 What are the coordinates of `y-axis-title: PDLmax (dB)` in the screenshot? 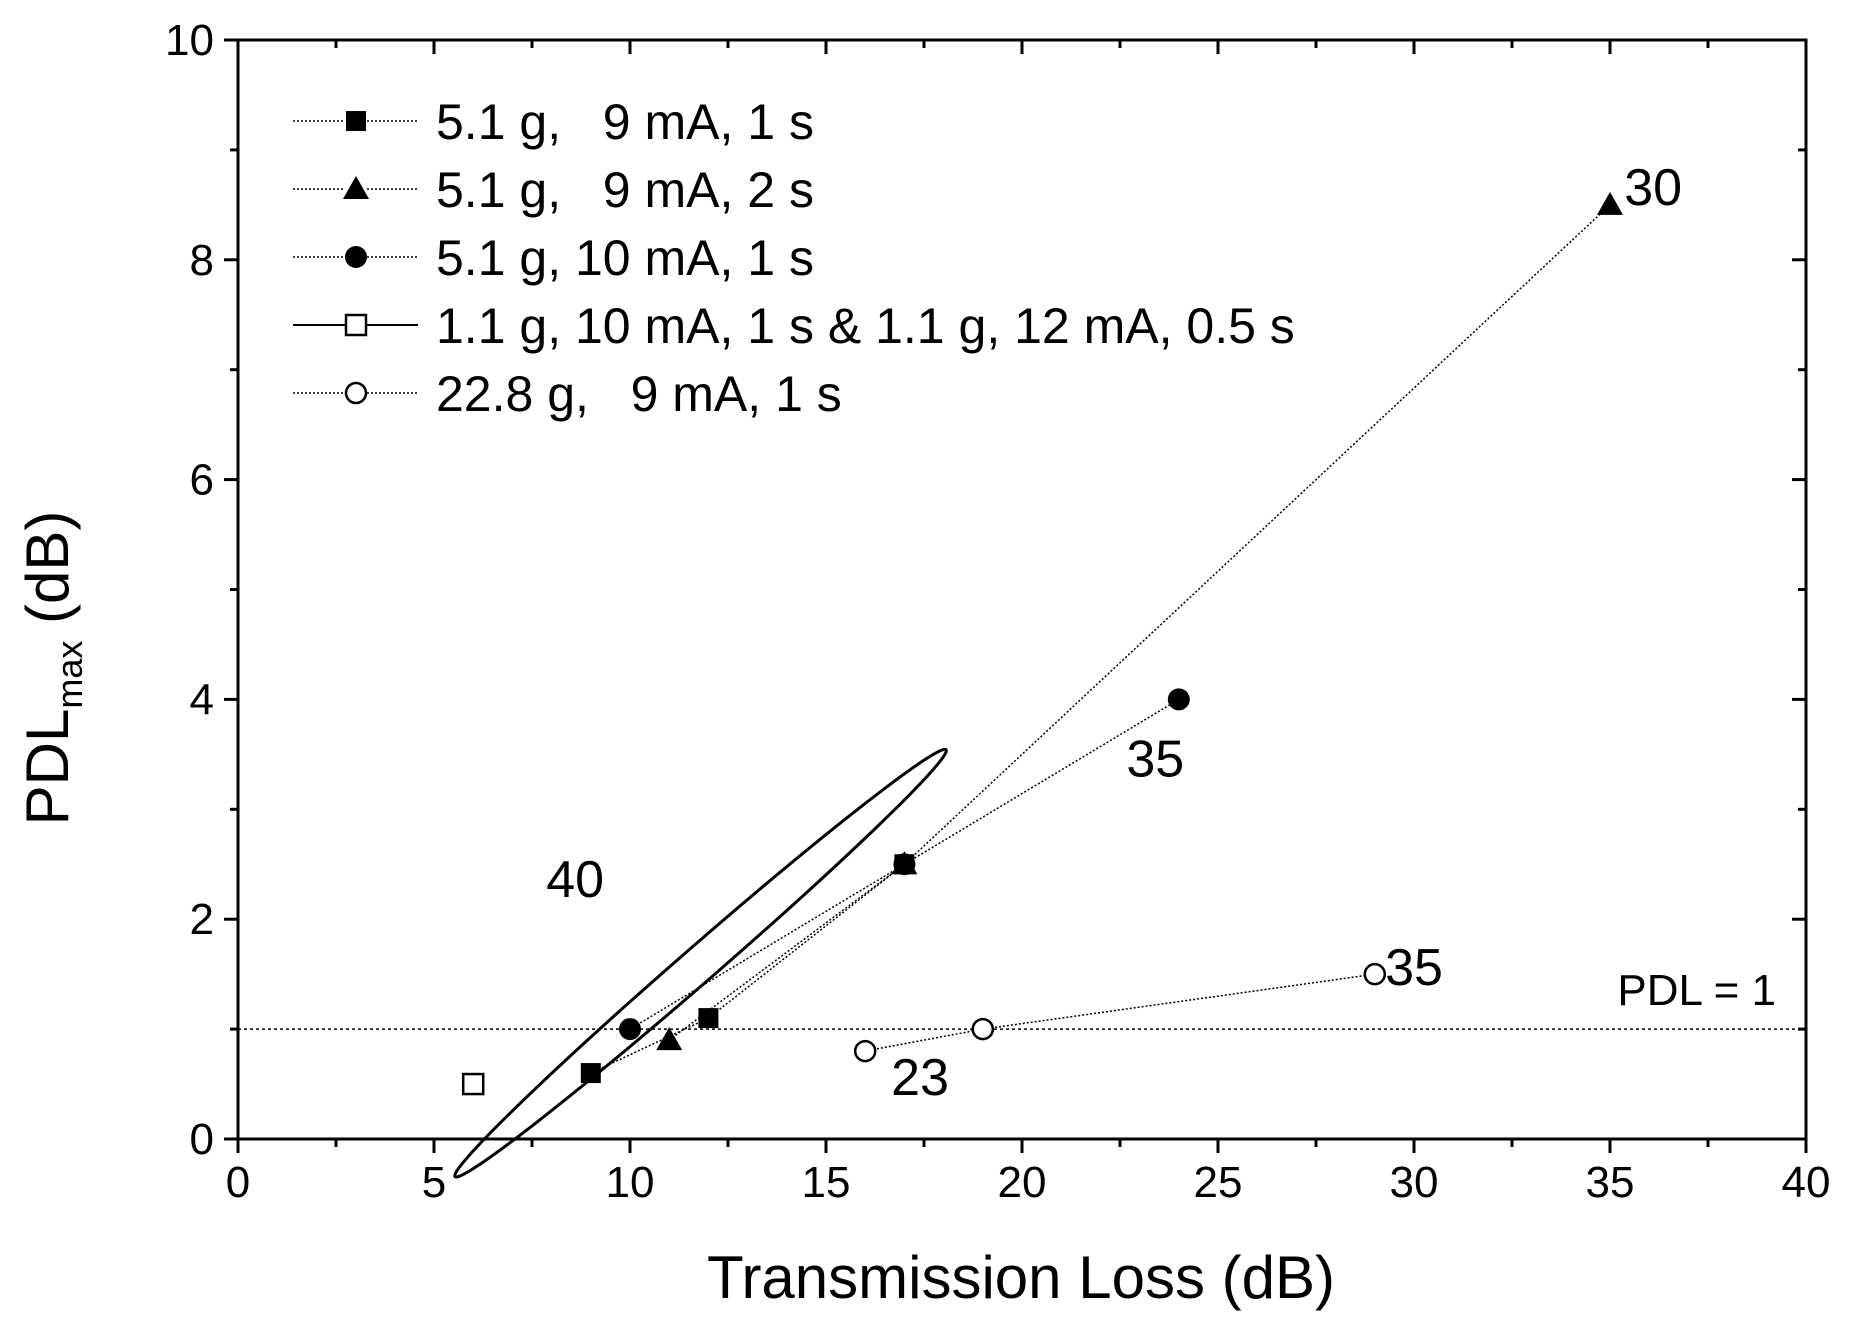 It's located at (52, 668).